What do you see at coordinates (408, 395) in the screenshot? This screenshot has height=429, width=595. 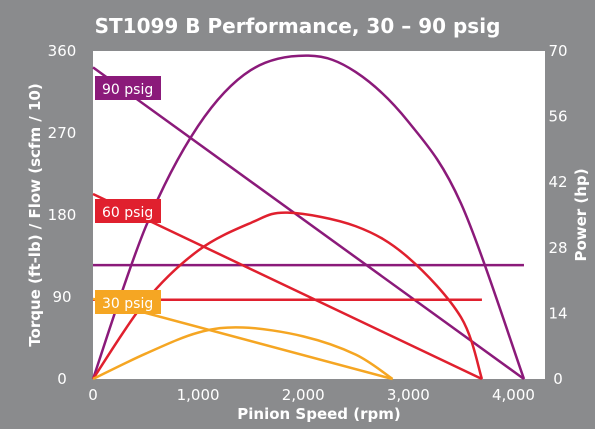 I see `x-tick-label: 3,000` at bounding box center [408, 395].